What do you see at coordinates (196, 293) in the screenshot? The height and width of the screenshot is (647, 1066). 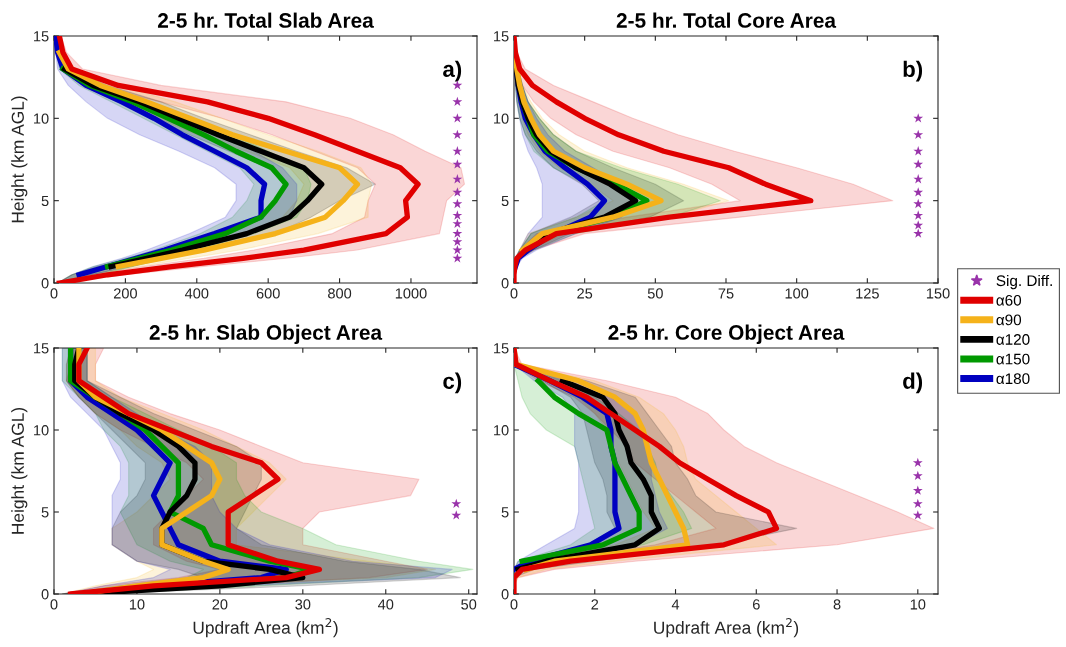 I see `x-tick-label: 400` at bounding box center [196, 293].